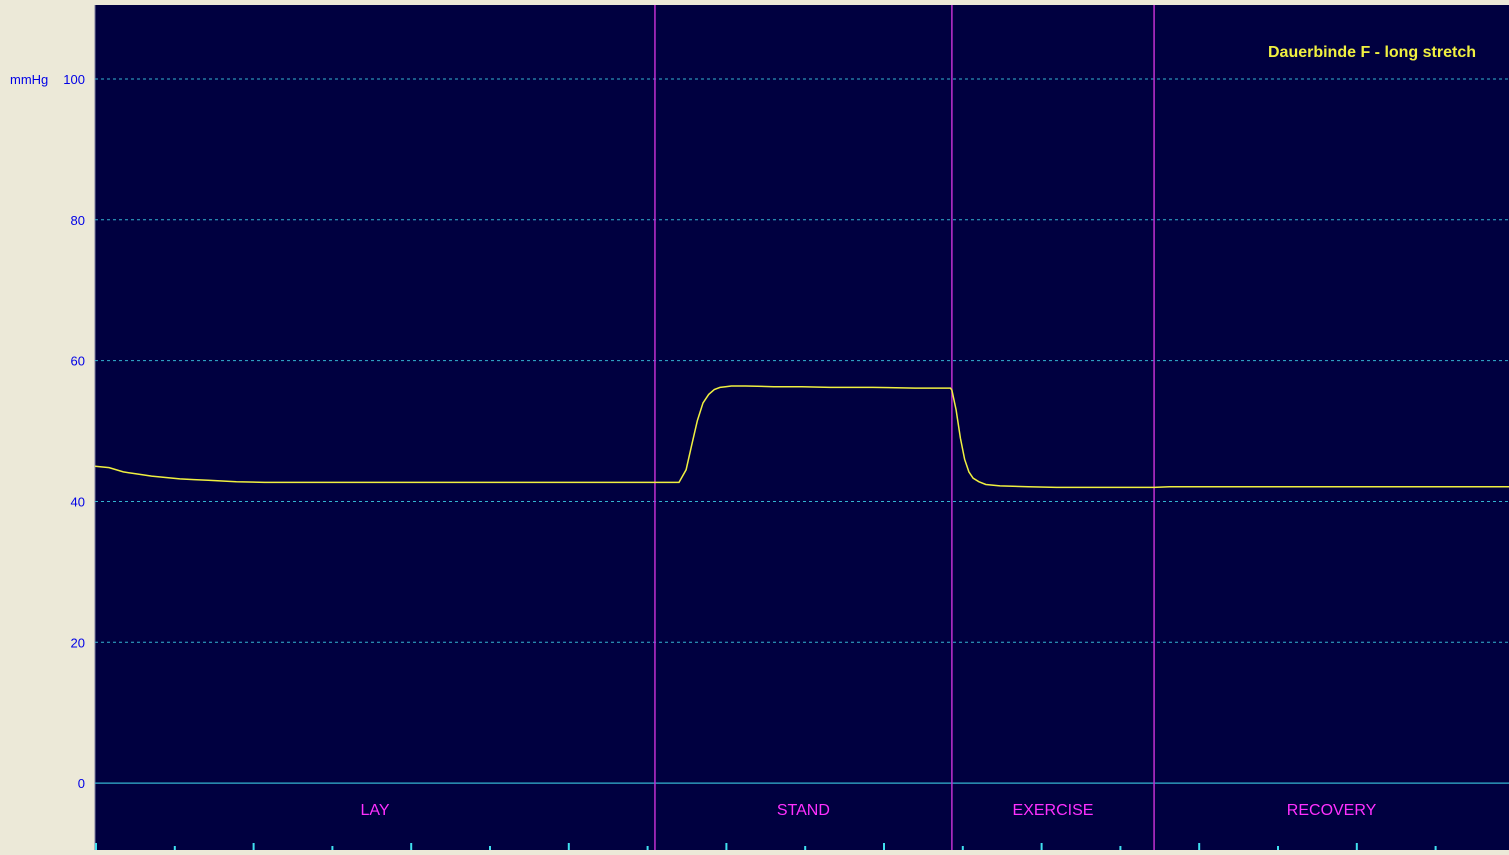 This screenshot has height=855, width=1509. Describe the element at coordinates (1332, 810) in the screenshot. I see `phase-label-recovery: RECOVERY` at that location.